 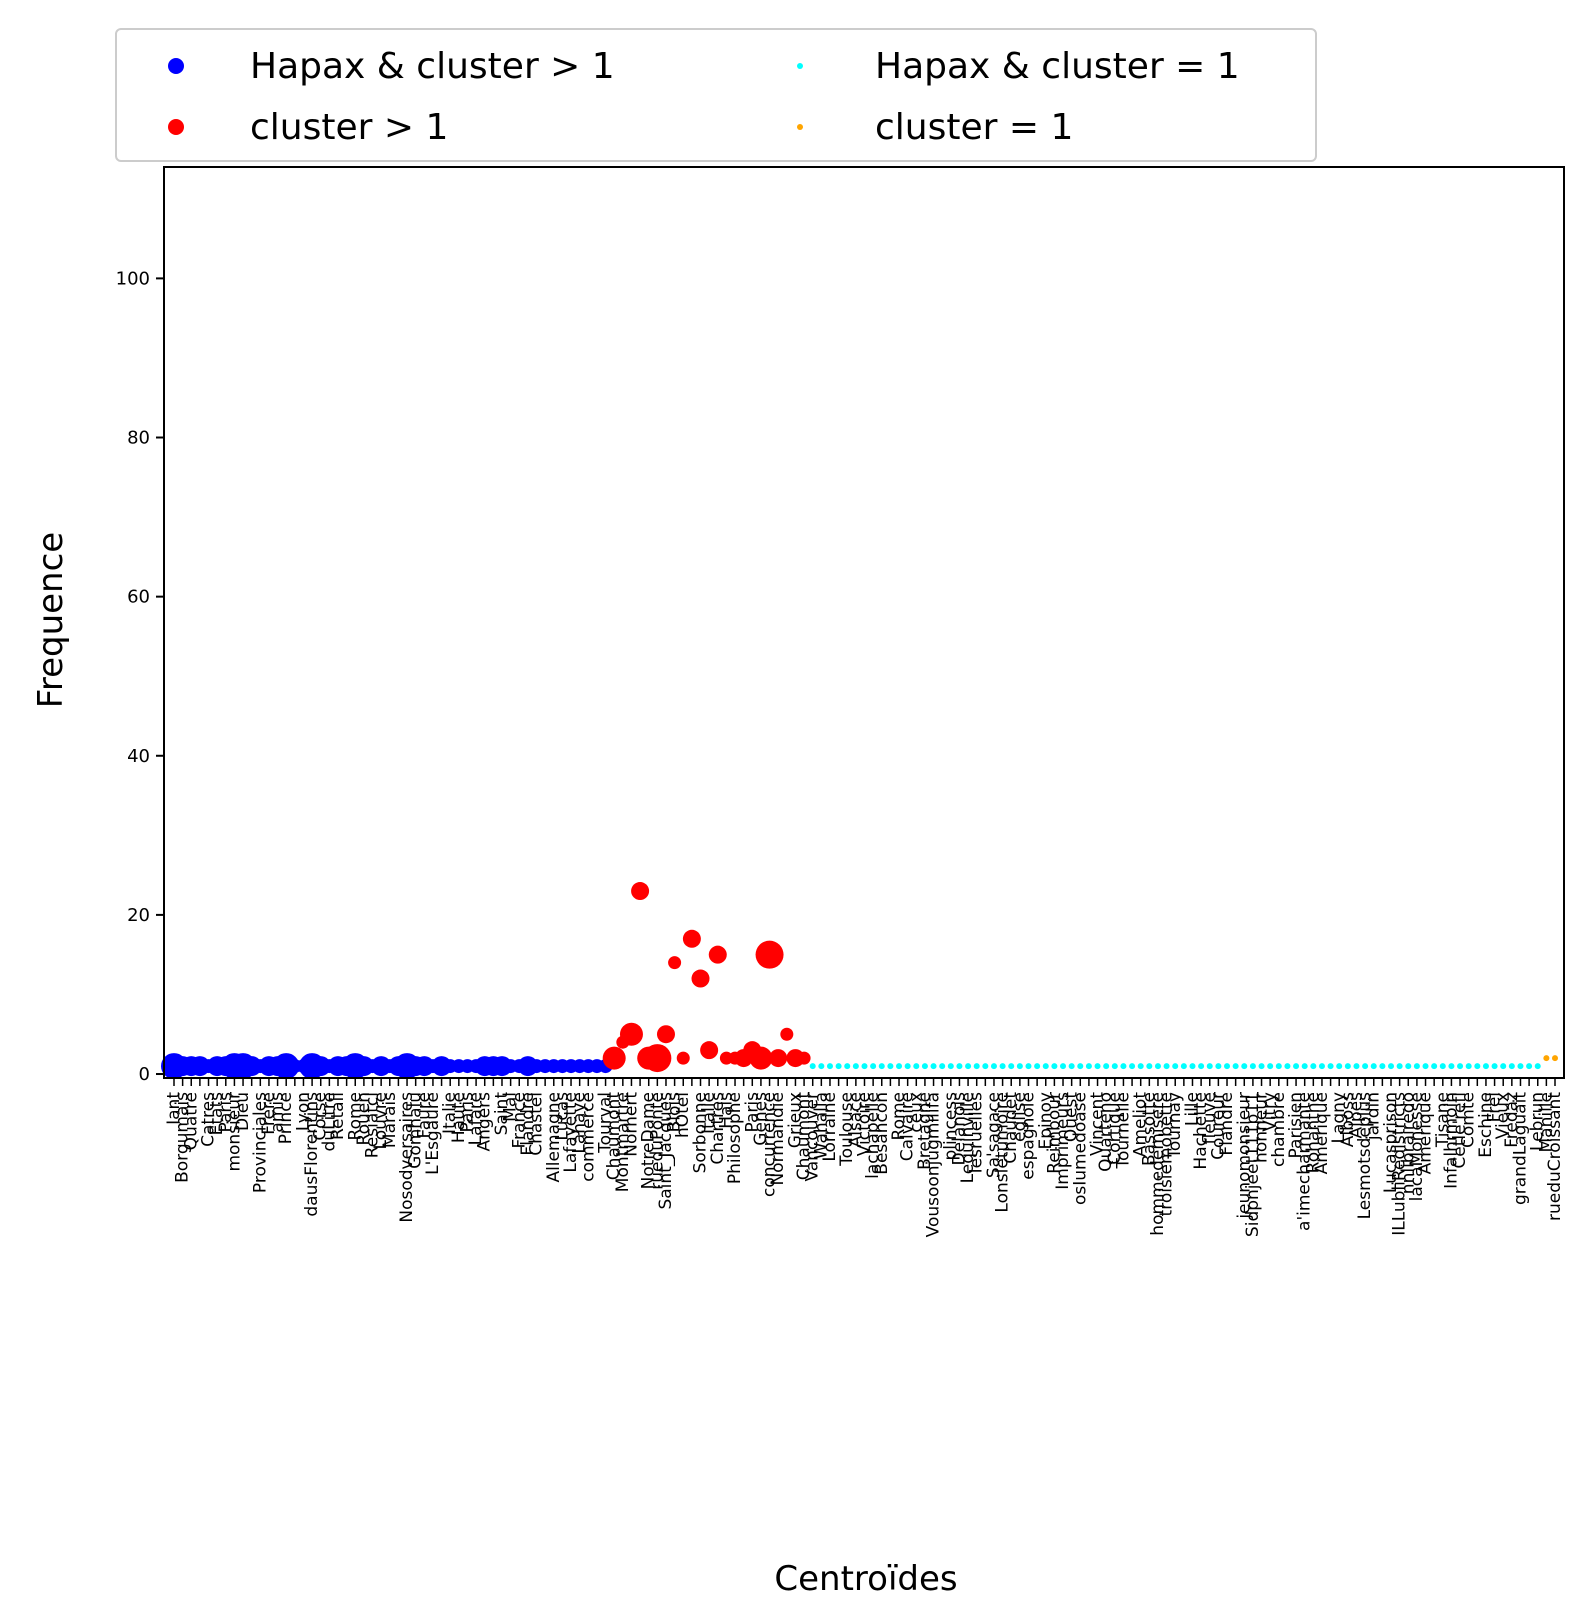 I want to click on x-tick-label-34: Flandre, so click(x=528, y=1124).